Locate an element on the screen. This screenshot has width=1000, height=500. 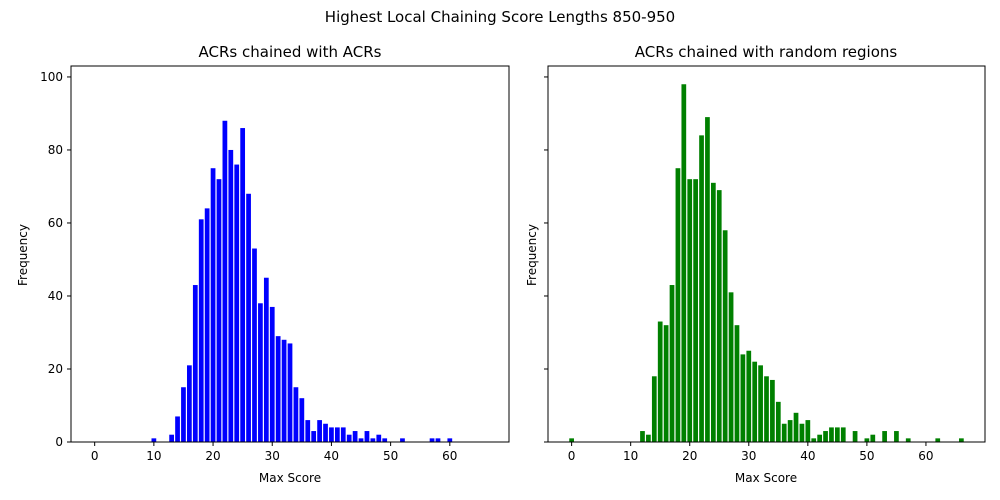
left-y-tick-label-0: 0 is located at coordinates (59, 442).